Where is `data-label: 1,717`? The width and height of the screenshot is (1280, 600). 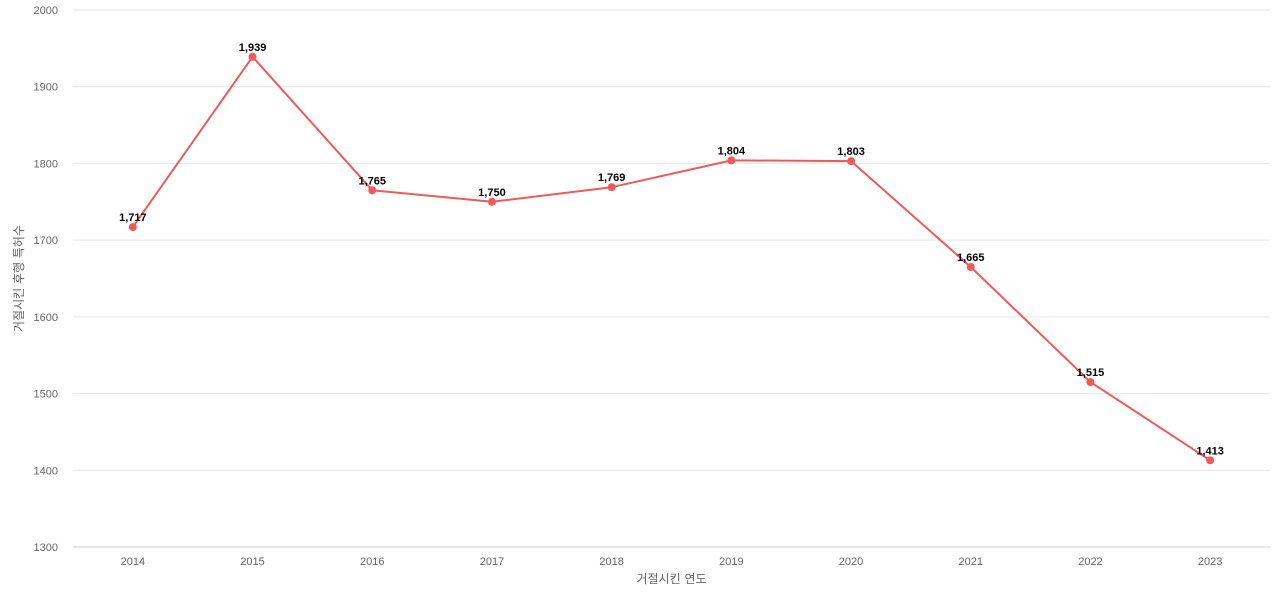
data-label: 1,717 is located at coordinates (133, 218).